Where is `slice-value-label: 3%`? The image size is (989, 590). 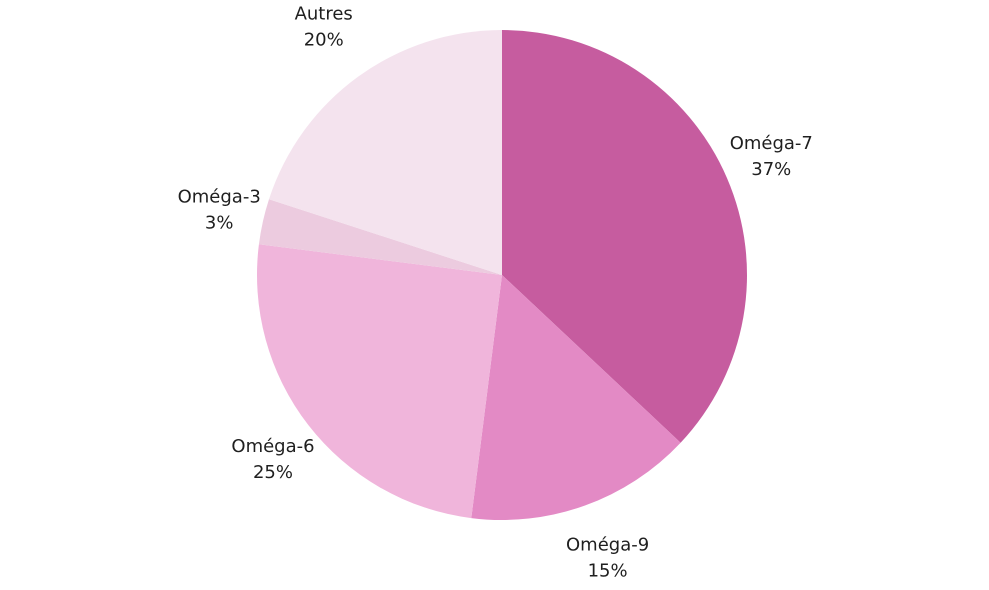
slice-value-label: 3% is located at coordinates (219, 223).